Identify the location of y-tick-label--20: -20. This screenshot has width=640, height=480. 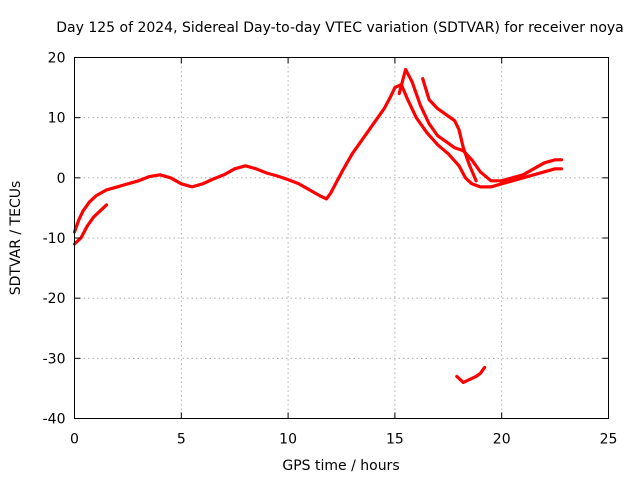
(54, 299).